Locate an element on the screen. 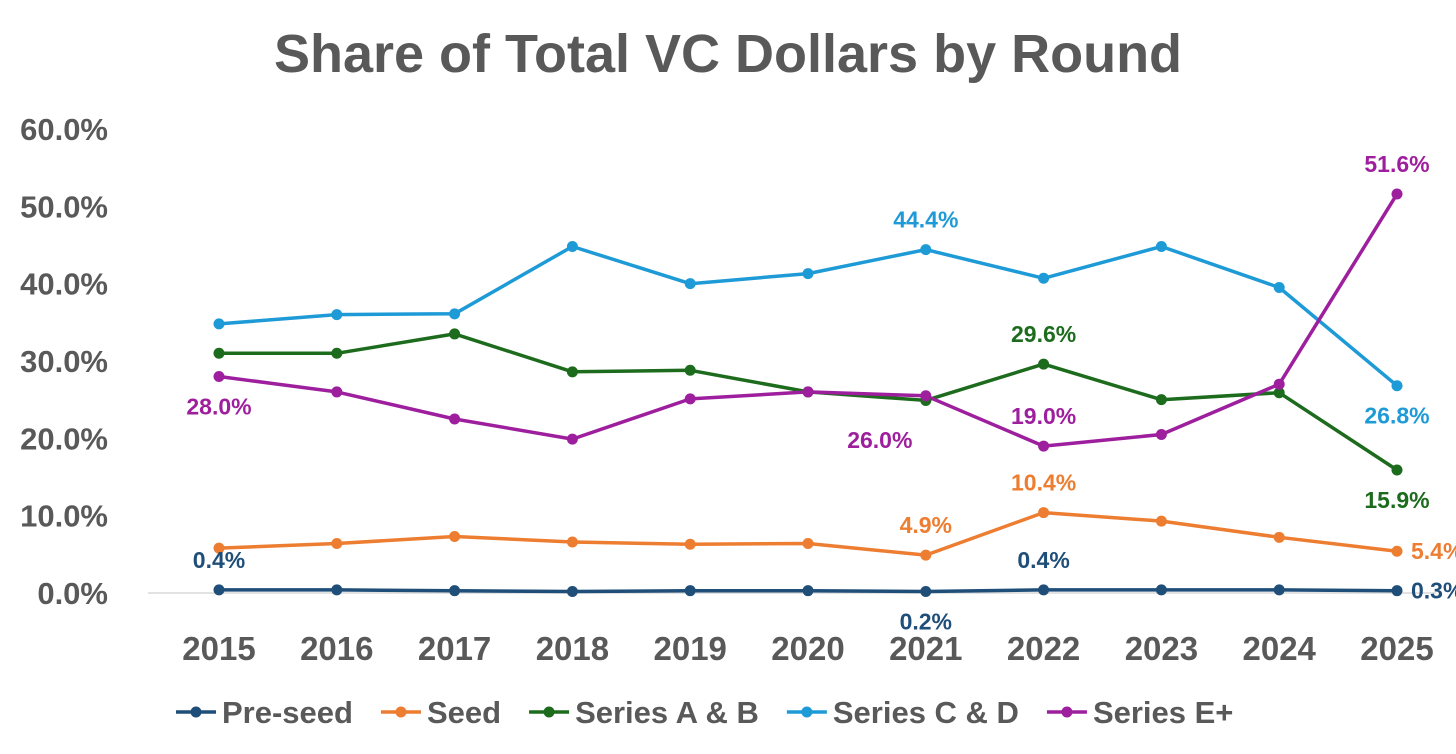 The image size is (1456, 754). x-tick-label: 2020 is located at coordinates (807, 648).